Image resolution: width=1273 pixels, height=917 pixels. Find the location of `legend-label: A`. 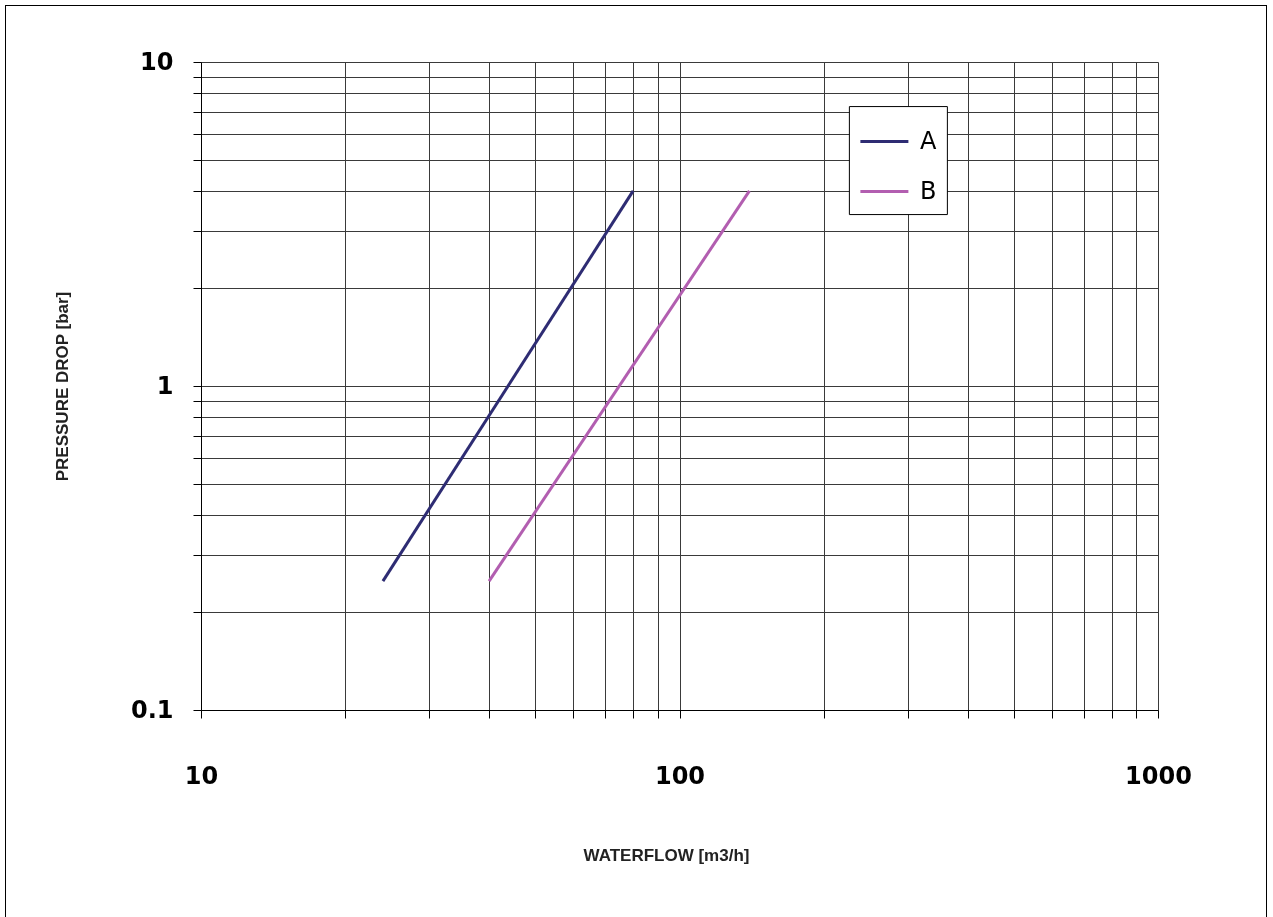

legend-label: A is located at coordinates (928, 140).